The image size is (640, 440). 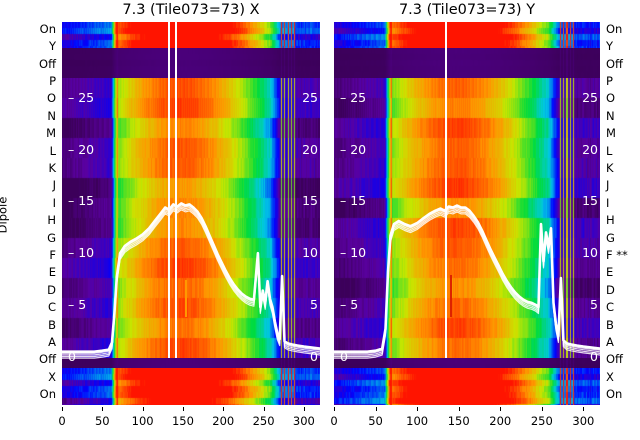 I want to click on y-axis-label-left-I: I, so click(x=54, y=202).